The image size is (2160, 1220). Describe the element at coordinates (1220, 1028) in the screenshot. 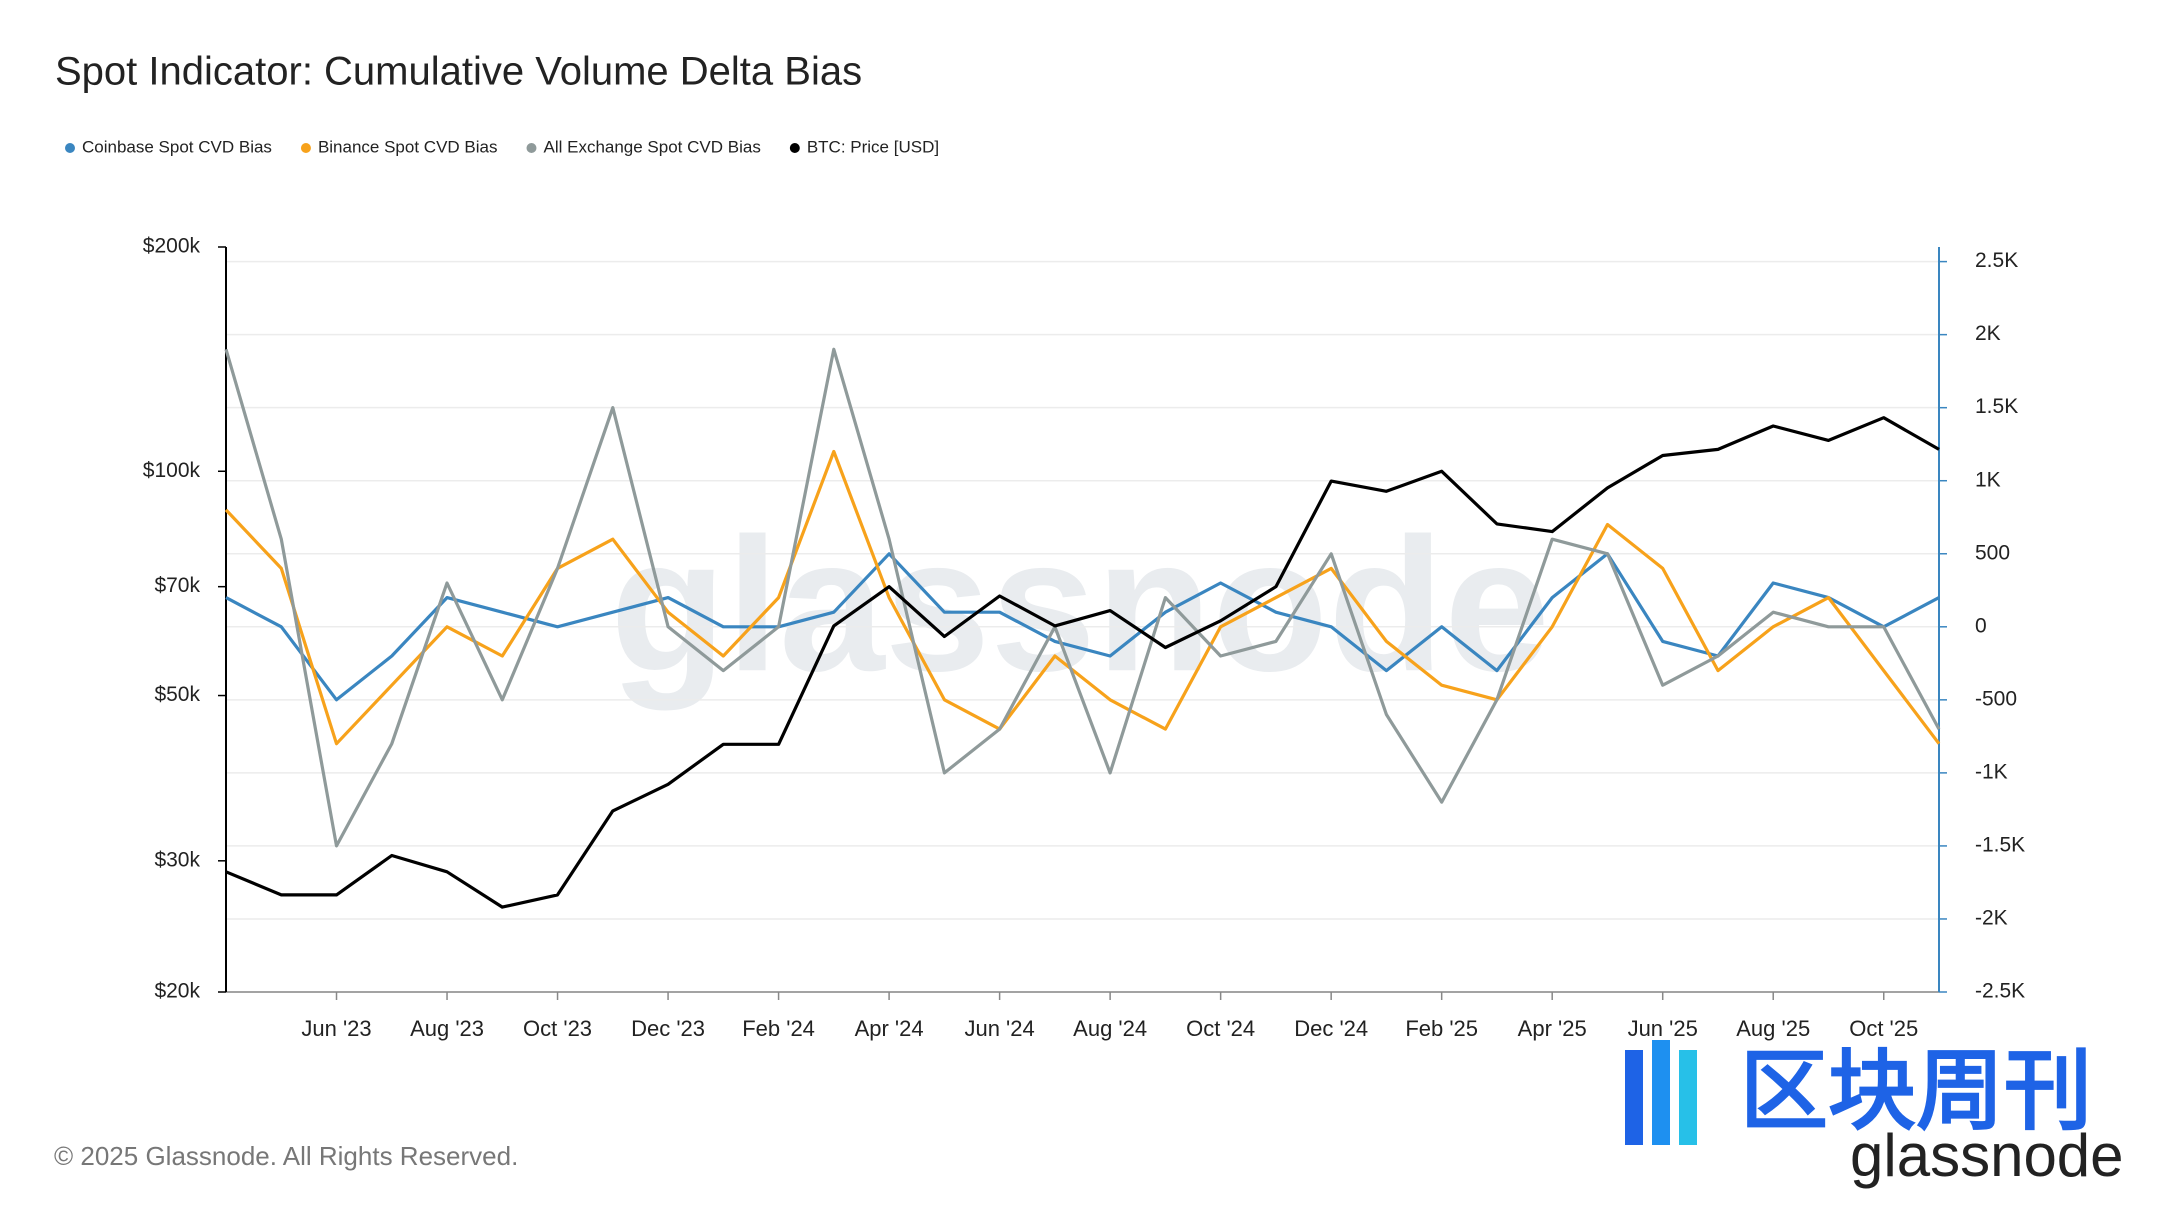

I see `x-tick-label: Oct '24` at that location.